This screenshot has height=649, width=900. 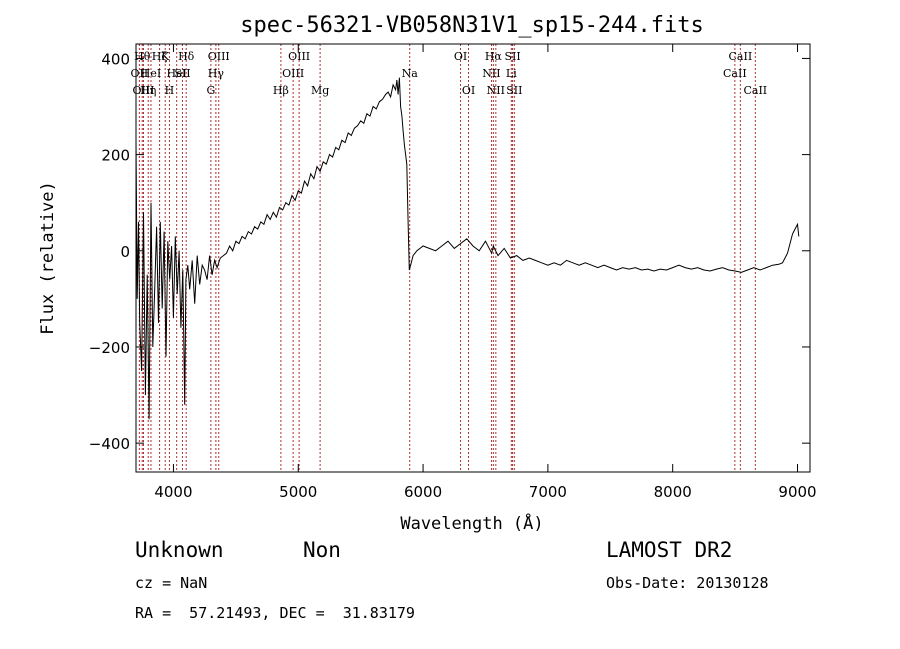 What do you see at coordinates (298, 492) in the screenshot?
I see `x-tick-label-1: 5000` at bounding box center [298, 492].